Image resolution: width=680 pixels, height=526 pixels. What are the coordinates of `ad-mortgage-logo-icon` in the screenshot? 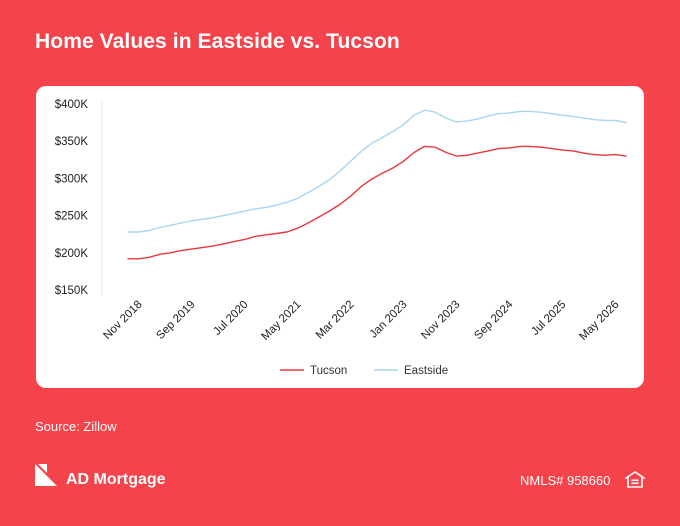 It's located at (46, 475).